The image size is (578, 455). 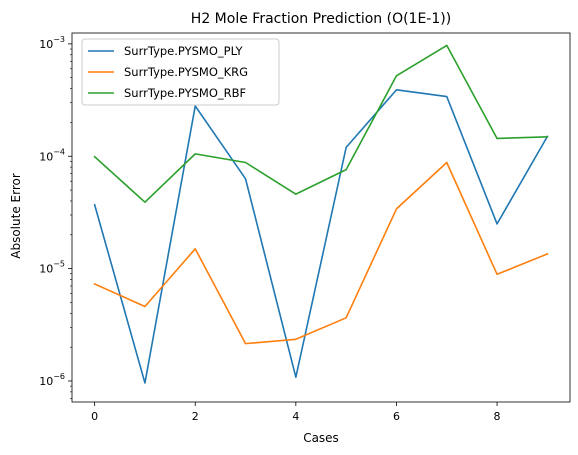 What do you see at coordinates (52, 43) in the screenshot?
I see `y-tick-label: 10⁻³` at bounding box center [52, 43].